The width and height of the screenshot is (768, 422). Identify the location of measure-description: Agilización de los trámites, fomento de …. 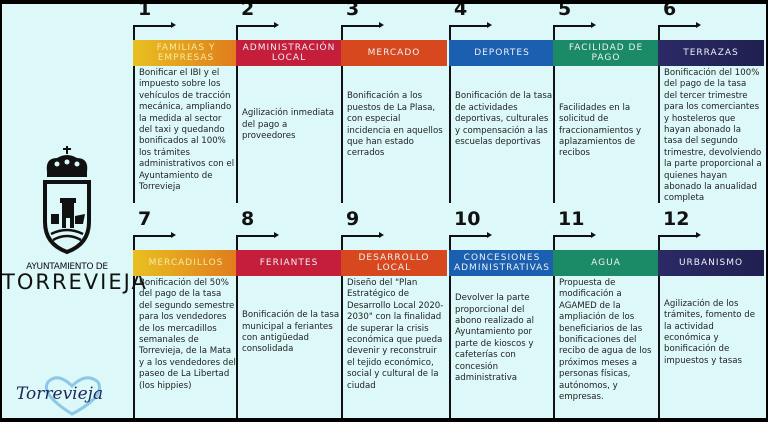
(710, 332).